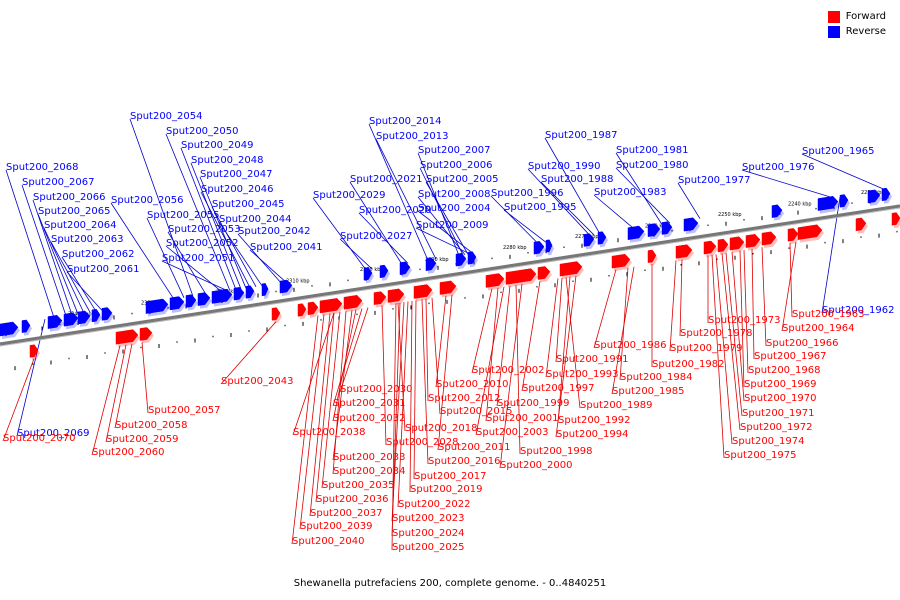 Image resolution: width=900 pixels, height=600 pixels. Describe the element at coordinates (236, 174) in the screenshot. I see `gene-label: Sput200_2047` at that location.